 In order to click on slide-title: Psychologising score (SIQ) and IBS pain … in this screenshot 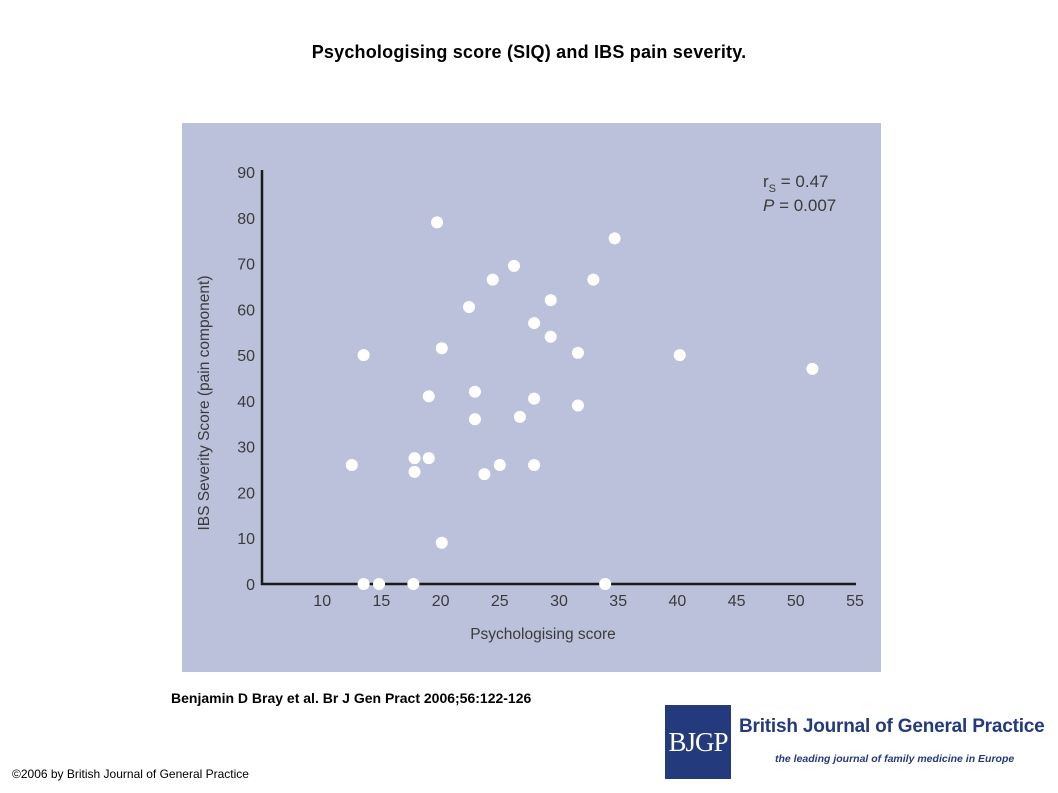, I will do `click(529, 52)`.